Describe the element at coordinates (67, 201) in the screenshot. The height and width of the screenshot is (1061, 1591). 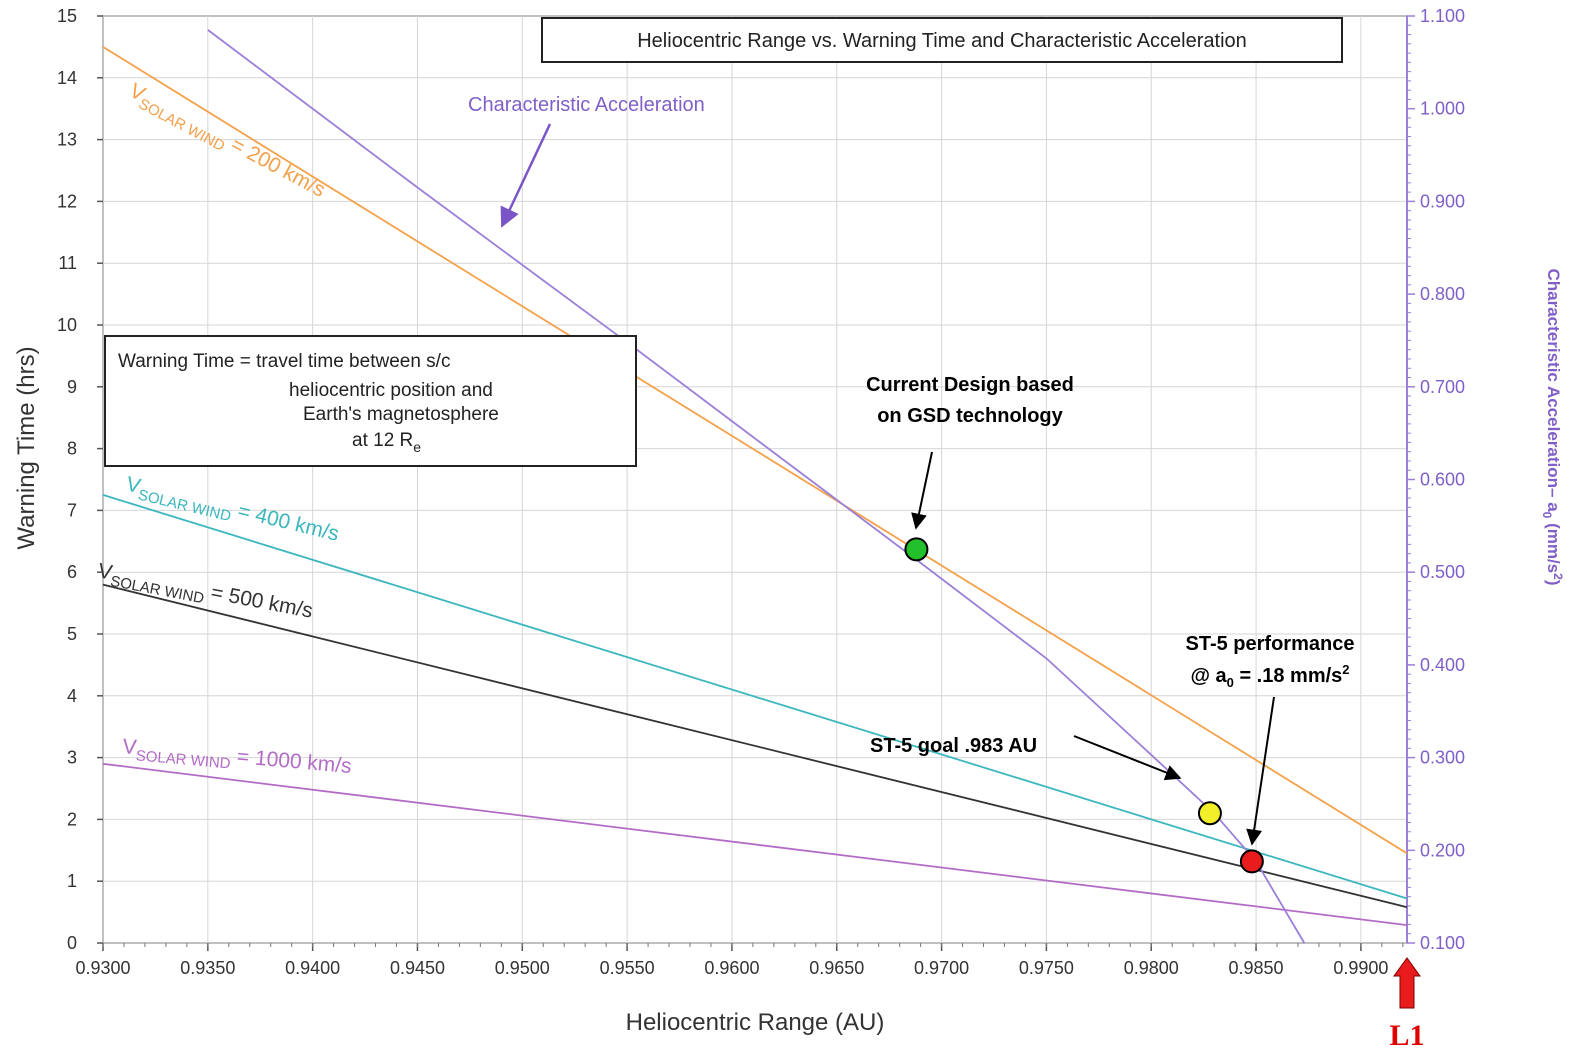
I see `y-tick-label: 12` at that location.